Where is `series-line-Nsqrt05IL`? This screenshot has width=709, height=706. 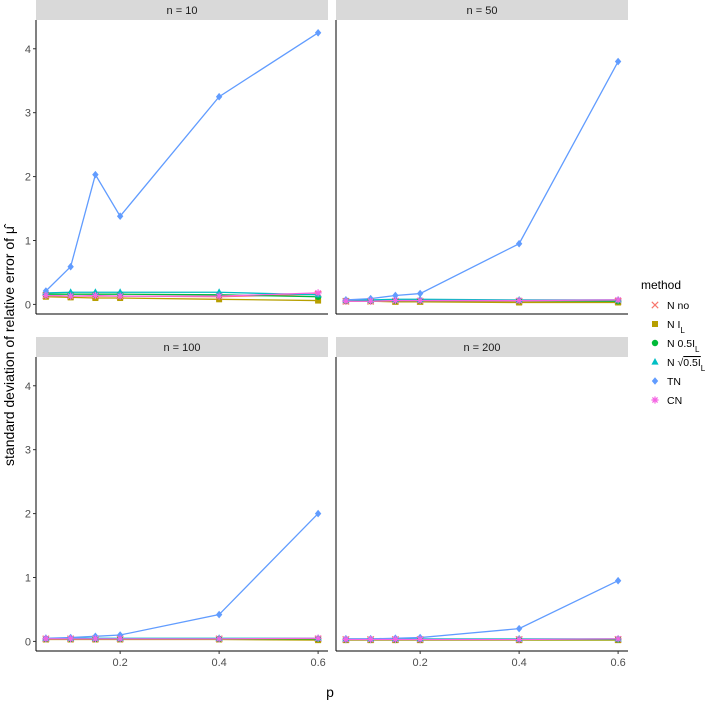 series-line-Nsqrt05IL is located at coordinates (182, 293).